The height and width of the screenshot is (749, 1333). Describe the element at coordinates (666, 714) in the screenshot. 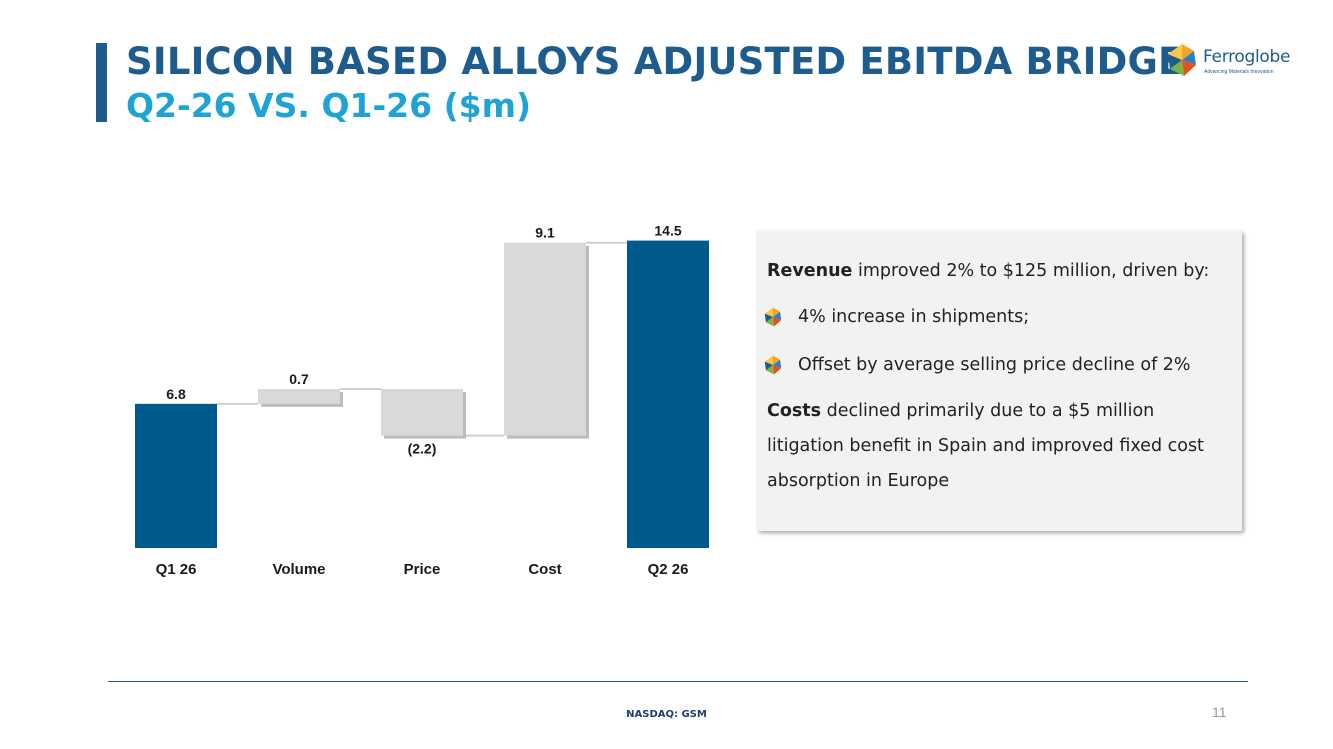

I see `footer-ticker: NASDAQ: GSM` at that location.